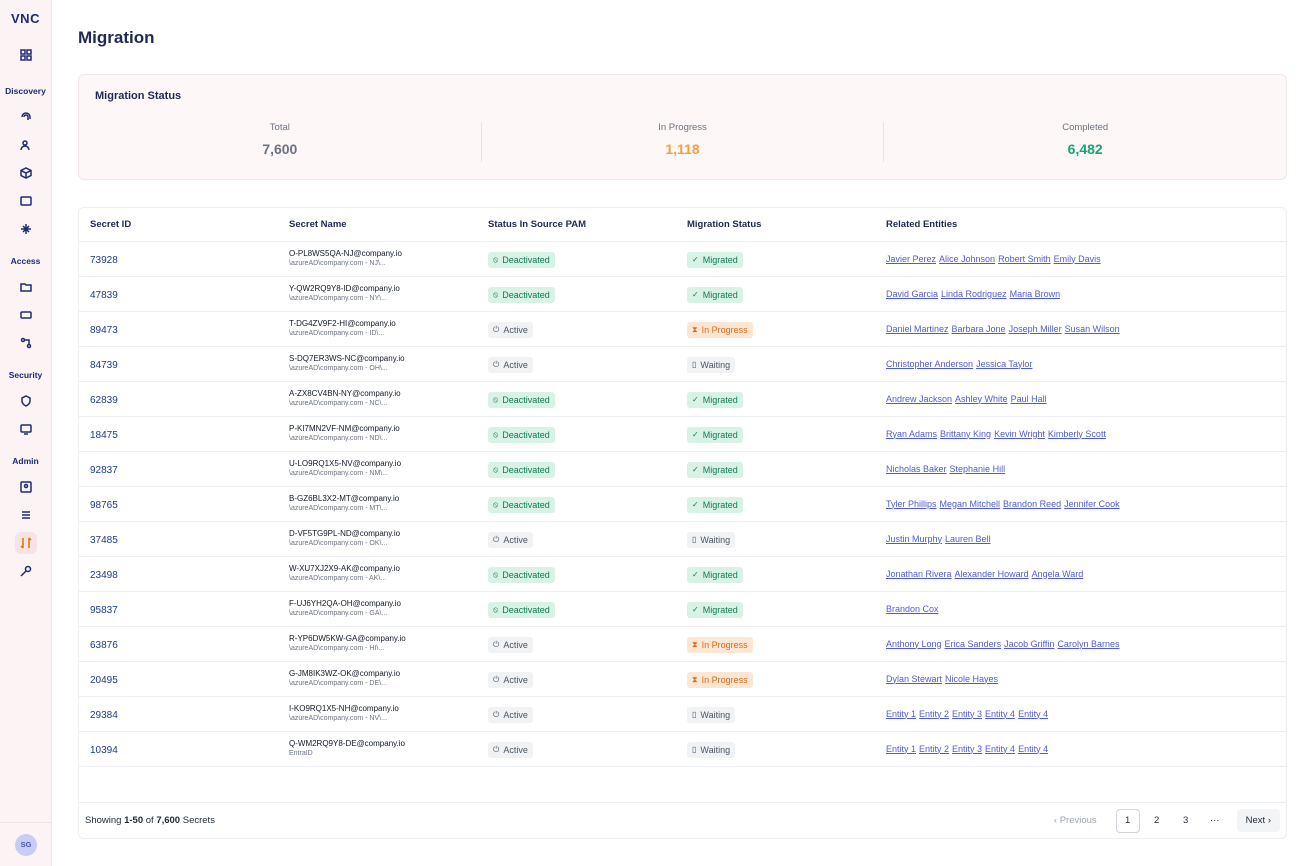 This screenshot has width=1314, height=866. Describe the element at coordinates (970, 503) in the screenshot. I see `related-entity-link: Megan Mitchell` at that location.